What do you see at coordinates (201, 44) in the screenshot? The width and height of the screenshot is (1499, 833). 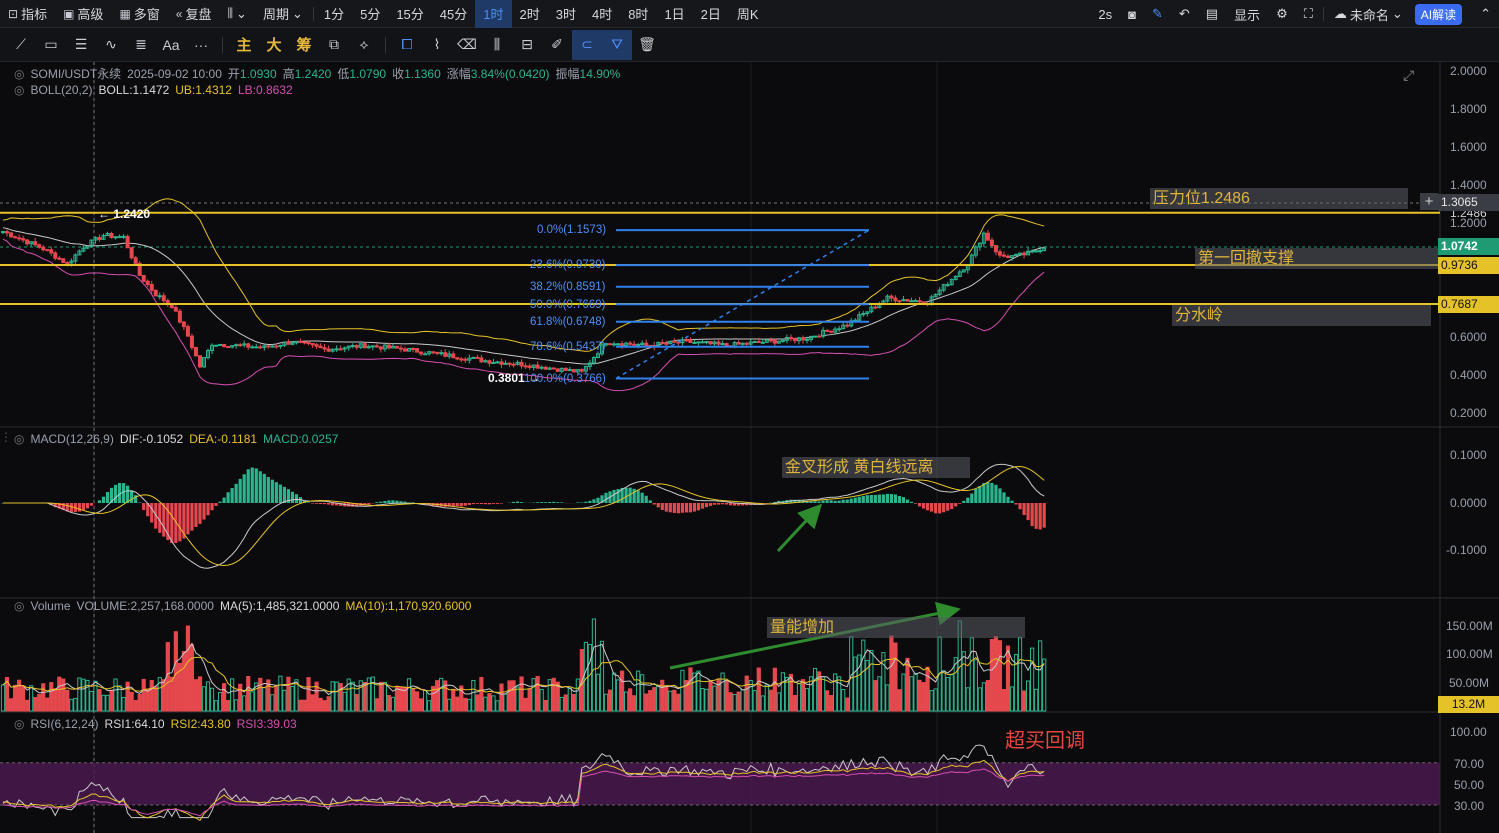 I see `more-tools-button: ···` at bounding box center [201, 44].